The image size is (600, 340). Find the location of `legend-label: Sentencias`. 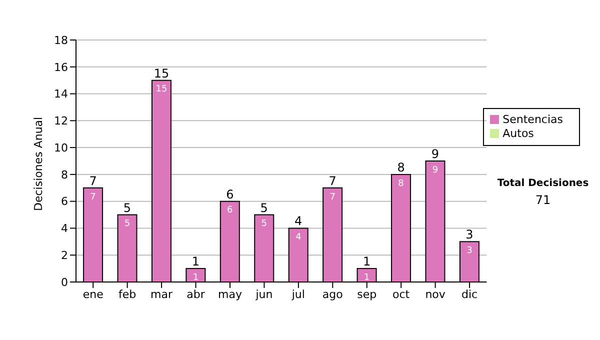

legend-label: Sentencias is located at coordinates (532, 119).